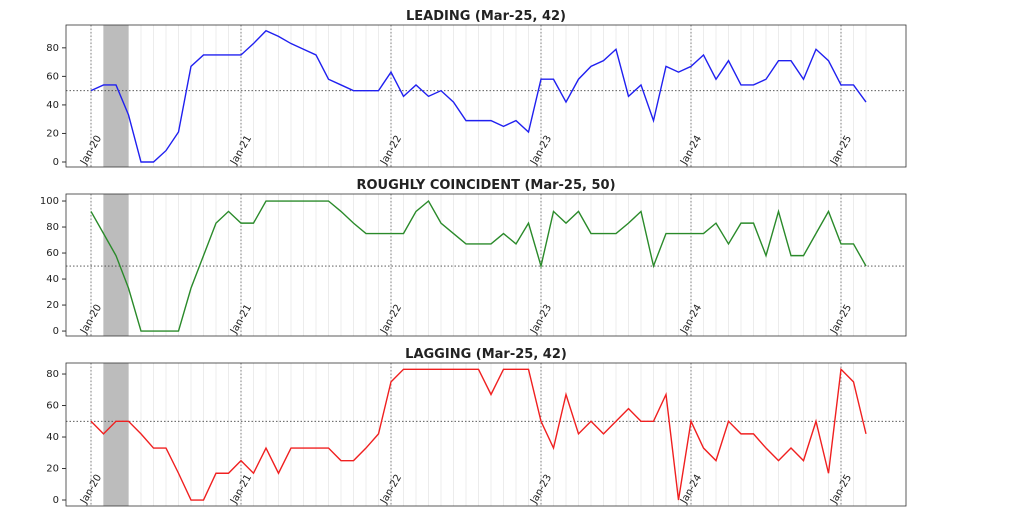  Describe the element at coordinates (49, 201) in the screenshot. I see `y-tick-label: 100` at that location.